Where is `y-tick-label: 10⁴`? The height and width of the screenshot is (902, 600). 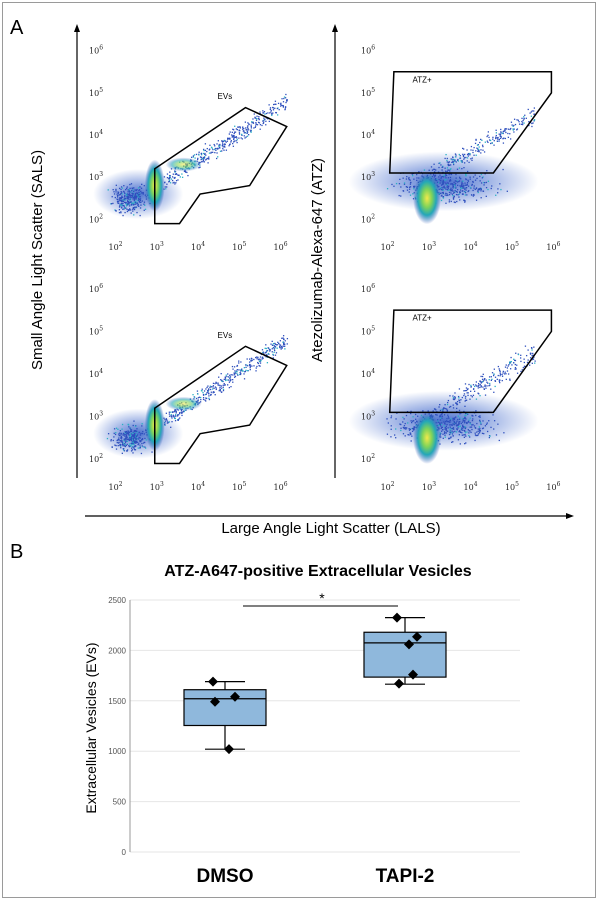 y-tick-label: 10⁴ is located at coordinates (96, 373).